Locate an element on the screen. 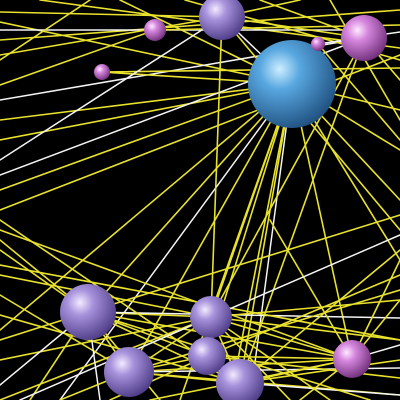 The image size is (400, 400). node-lavender-bottom-left is located at coordinates (129, 372).